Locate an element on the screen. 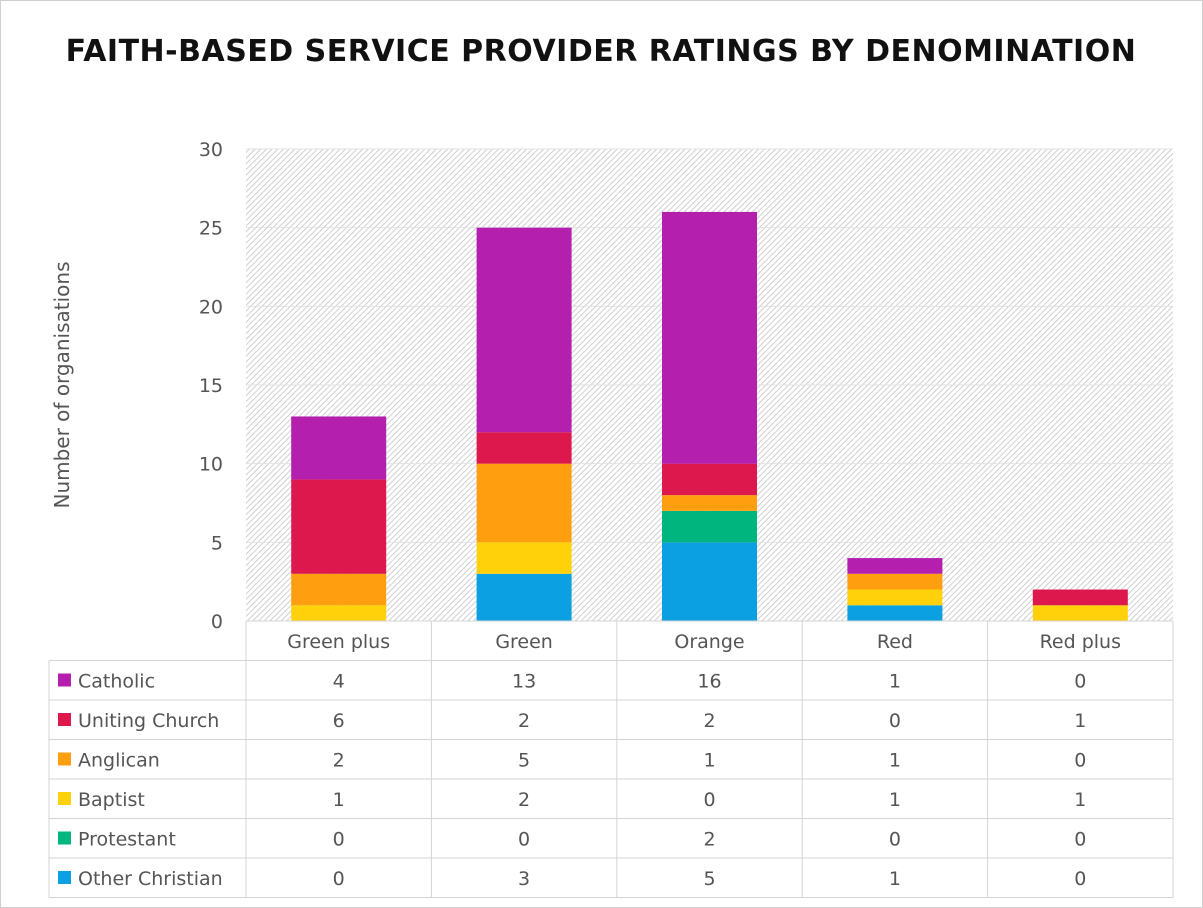 The image size is (1203, 908). data-label: 16 is located at coordinates (709, 682).